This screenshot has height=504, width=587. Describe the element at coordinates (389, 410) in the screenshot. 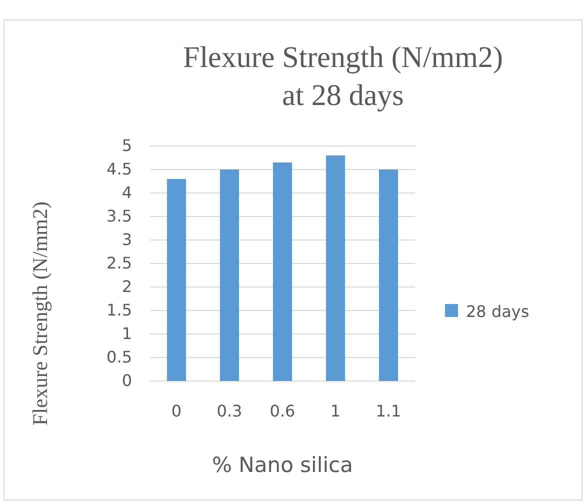

I see `x-tick-label: 1.1` at that location.